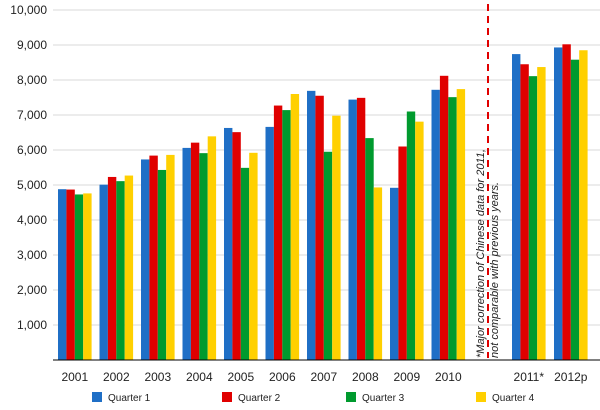  Describe the element at coordinates (571, 377) in the screenshot. I see `x-tick-label: 2012p` at that location.